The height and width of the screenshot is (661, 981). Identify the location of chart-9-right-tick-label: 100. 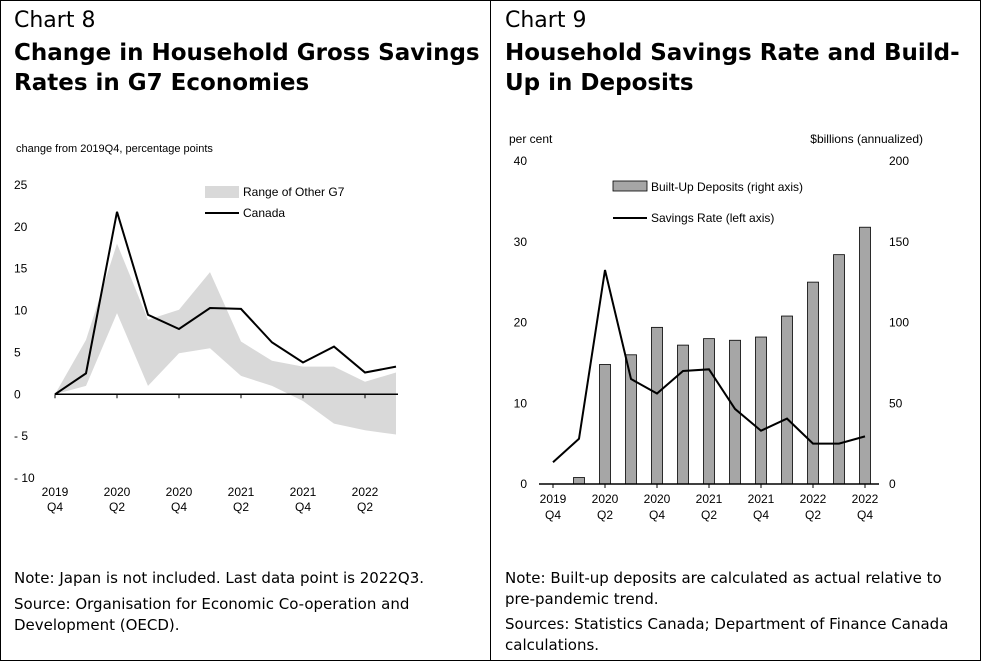
(899, 323).